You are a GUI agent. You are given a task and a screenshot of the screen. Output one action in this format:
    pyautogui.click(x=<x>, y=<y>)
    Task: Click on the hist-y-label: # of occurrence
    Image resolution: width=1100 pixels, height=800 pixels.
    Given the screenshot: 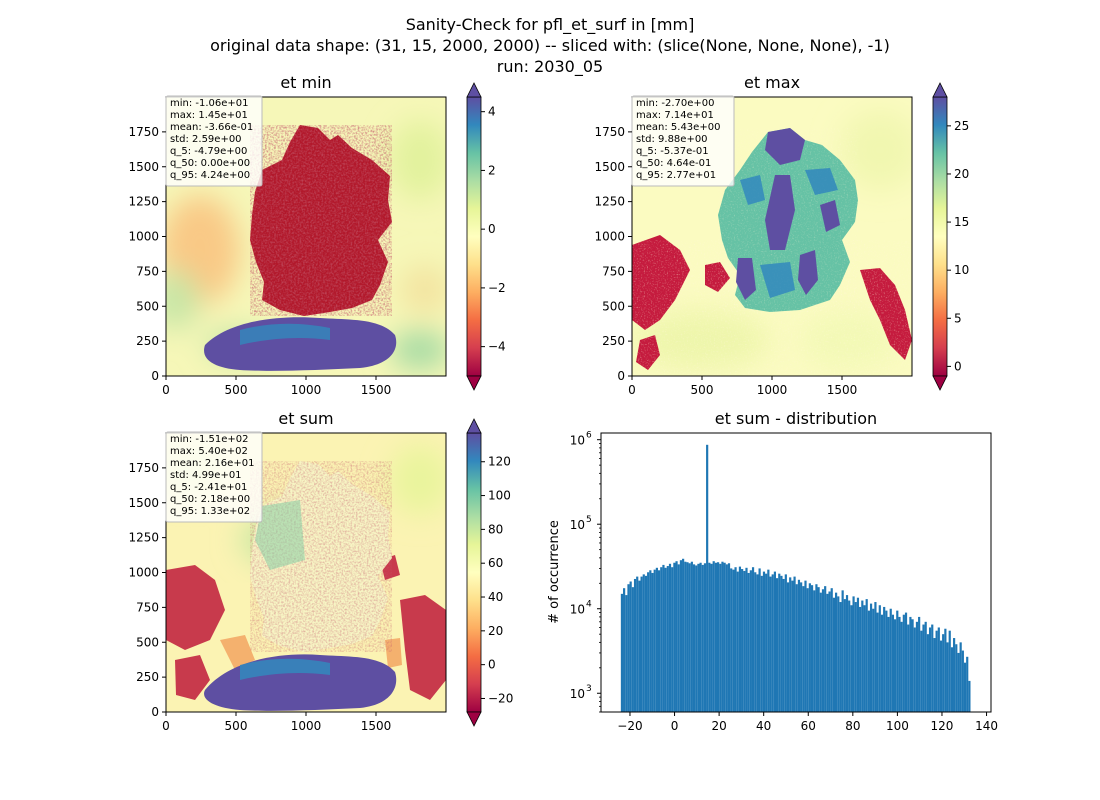 What is the action you would take?
    pyautogui.click(x=554, y=572)
    